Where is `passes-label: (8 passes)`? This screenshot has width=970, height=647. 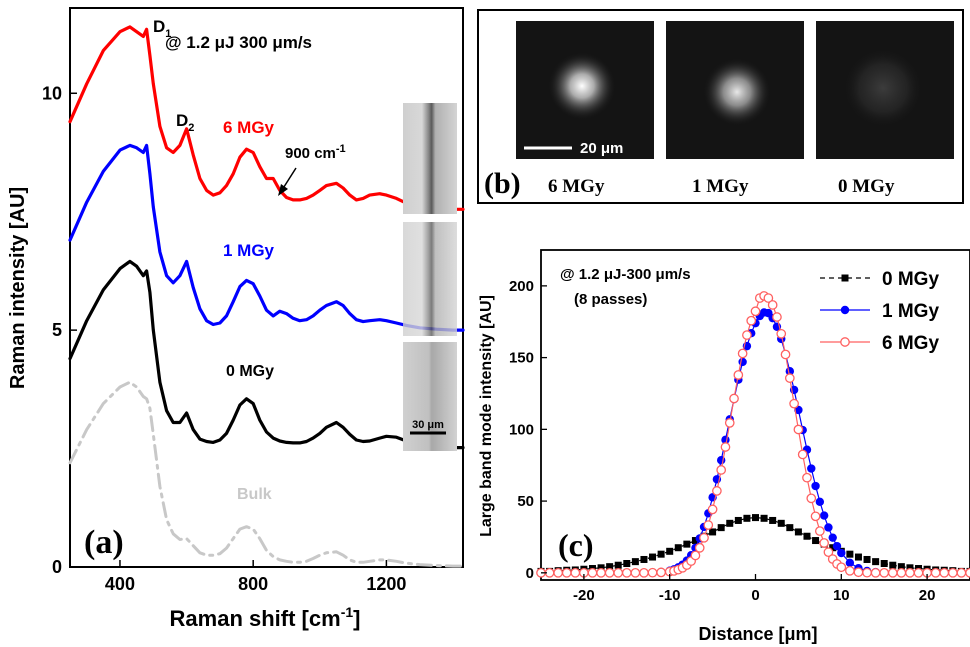 passes-label: (8 passes) is located at coordinates (610, 299).